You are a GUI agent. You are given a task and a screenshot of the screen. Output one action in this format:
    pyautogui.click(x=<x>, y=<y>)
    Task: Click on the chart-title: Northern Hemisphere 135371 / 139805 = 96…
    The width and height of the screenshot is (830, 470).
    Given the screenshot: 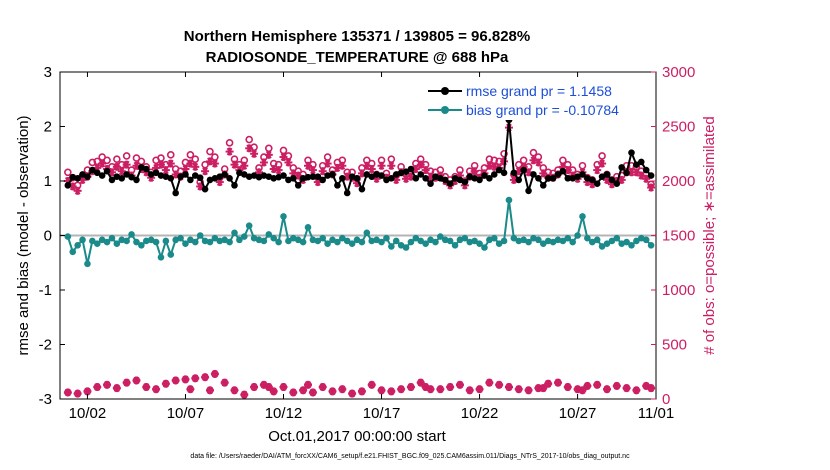 What is the action you would take?
    pyautogui.click(x=357, y=36)
    